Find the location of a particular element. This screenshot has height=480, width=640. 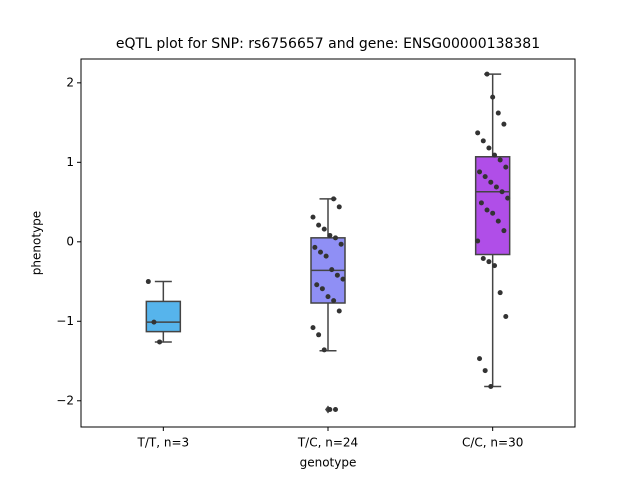

y-tick-label: −2 is located at coordinates (65, 400).